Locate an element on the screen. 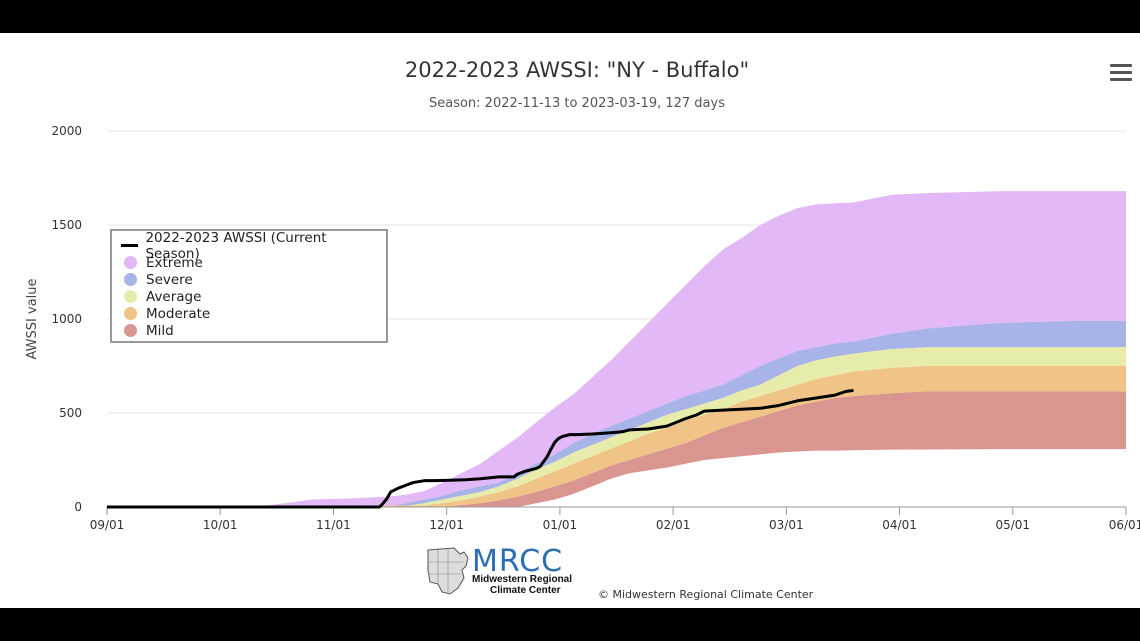  y-tick-label: 1000 is located at coordinates (66, 319).